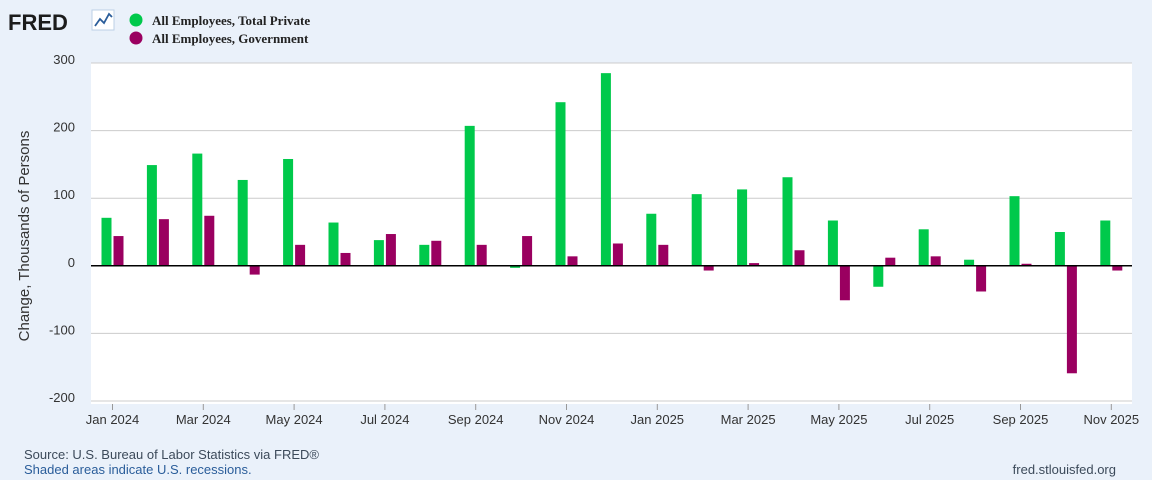  What do you see at coordinates (748, 419) in the screenshot?
I see `x-tick-label: Mar 2025` at bounding box center [748, 419].